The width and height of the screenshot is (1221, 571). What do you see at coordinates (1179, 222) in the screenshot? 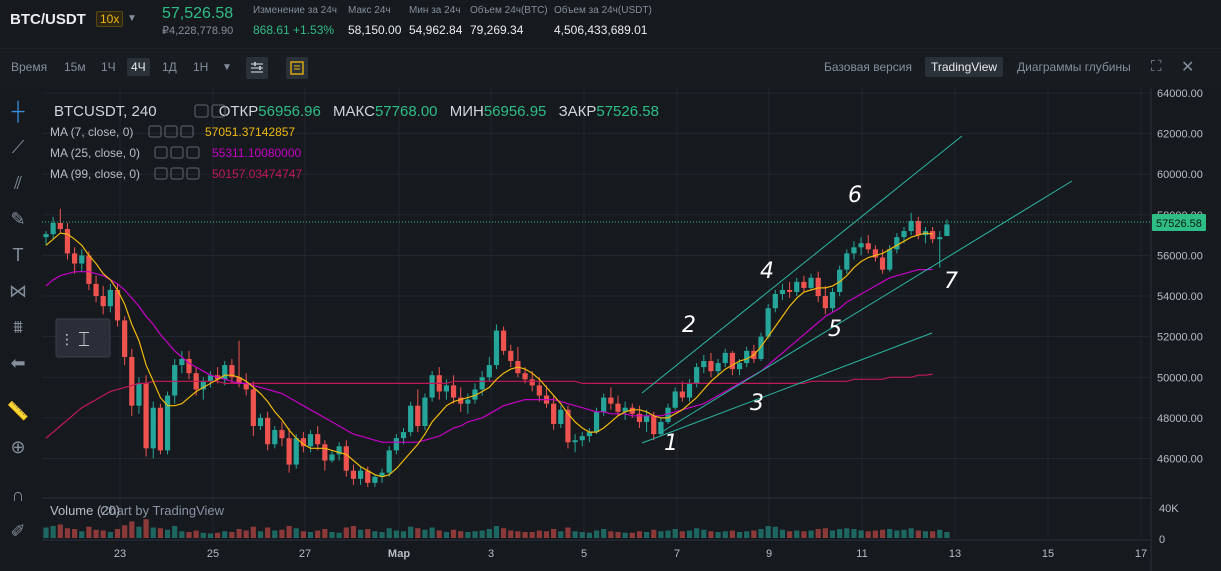
I see `last-price-tag-bg` at bounding box center [1179, 222].